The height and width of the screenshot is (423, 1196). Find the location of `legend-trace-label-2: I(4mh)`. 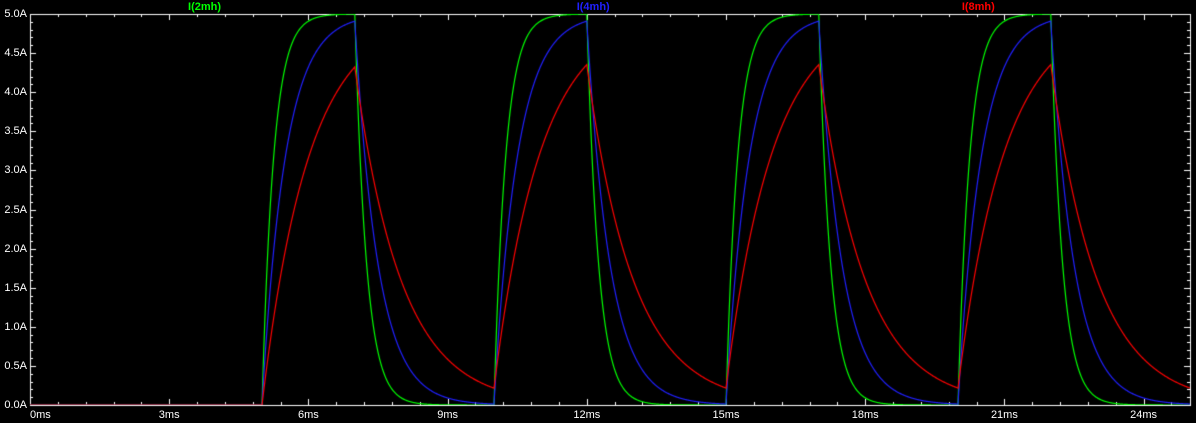

legend-trace-label-2: I(4mh) is located at coordinates (593, 7).